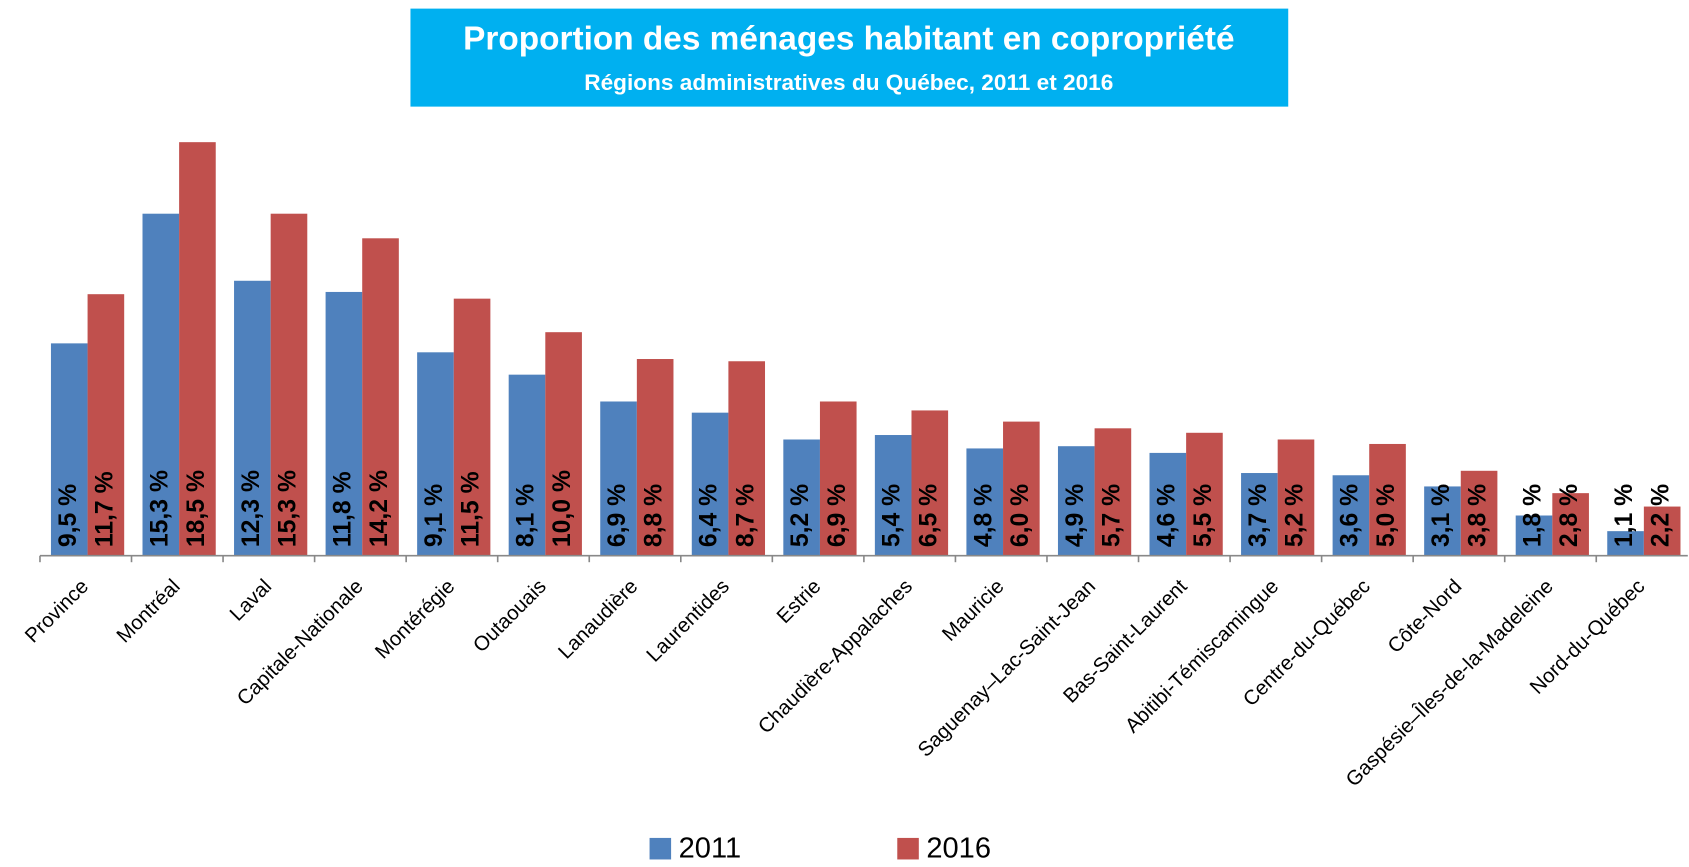  What do you see at coordinates (148, 611) in the screenshot?
I see `x-tick-label: Montréal` at bounding box center [148, 611].